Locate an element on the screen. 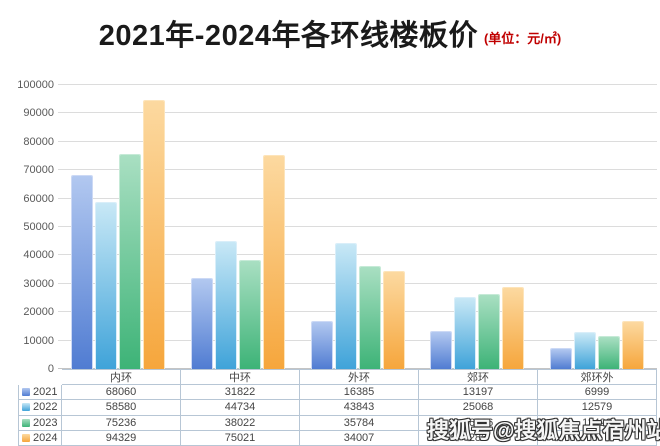  table-cell-2023-郊环: 26036 is located at coordinates (478, 423).